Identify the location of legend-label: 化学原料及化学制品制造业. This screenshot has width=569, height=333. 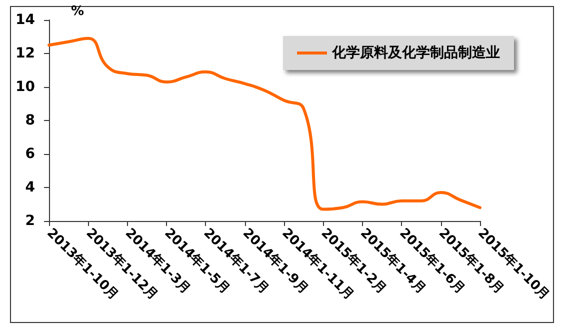
(415, 53).